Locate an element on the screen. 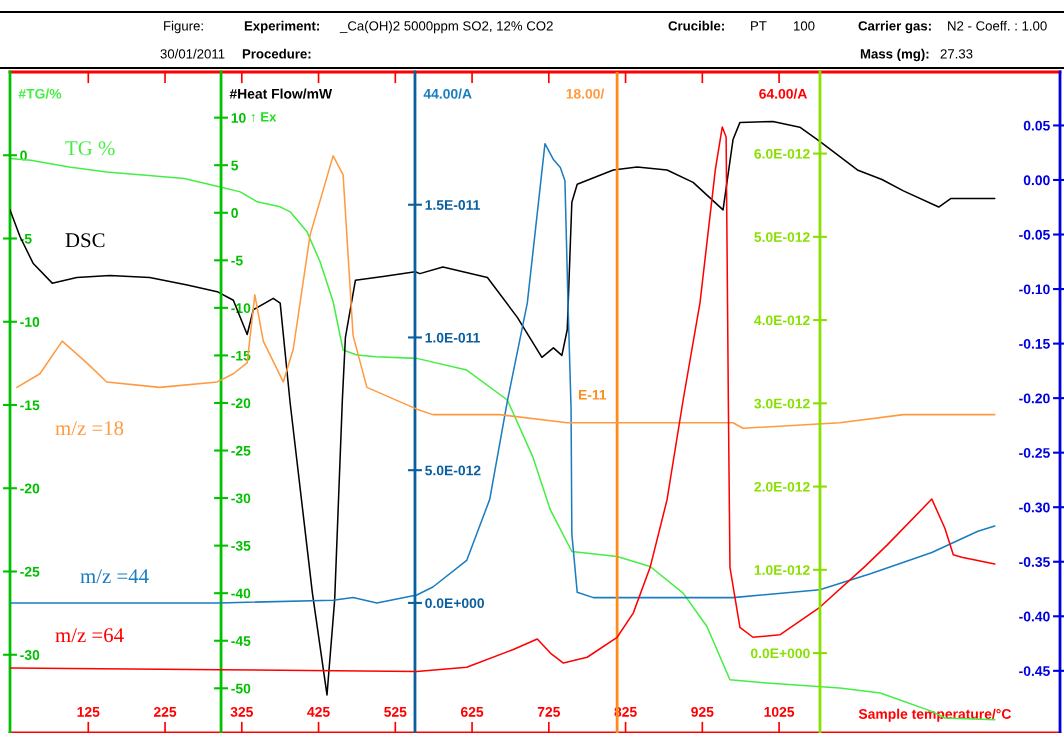 Image resolution: width=1064 pixels, height=733 pixels. y2-tick-label: -0.35 is located at coordinates (1034, 562).